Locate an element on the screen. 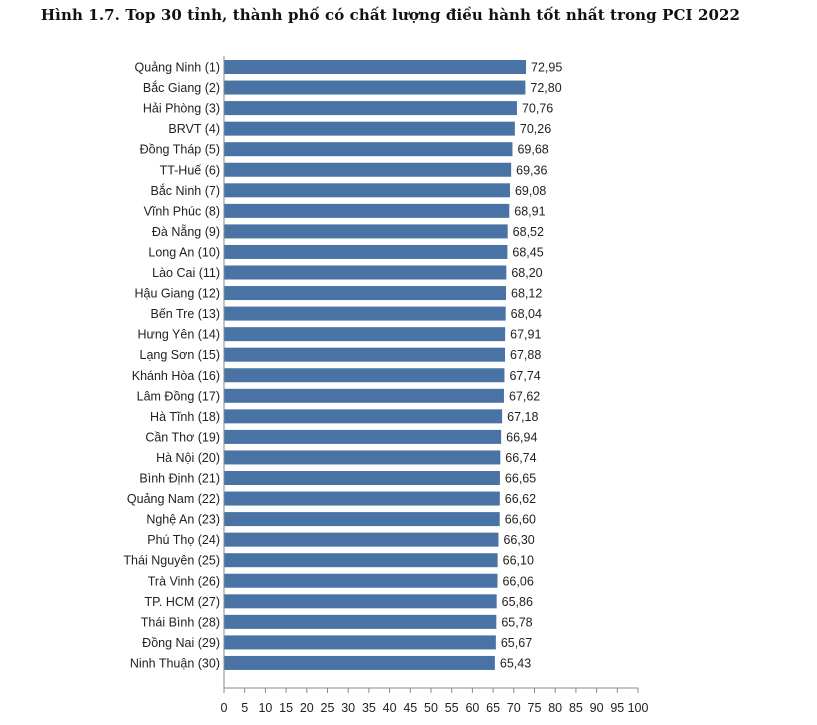 The image size is (817, 725). value-label: 66,65 is located at coordinates (520, 479).